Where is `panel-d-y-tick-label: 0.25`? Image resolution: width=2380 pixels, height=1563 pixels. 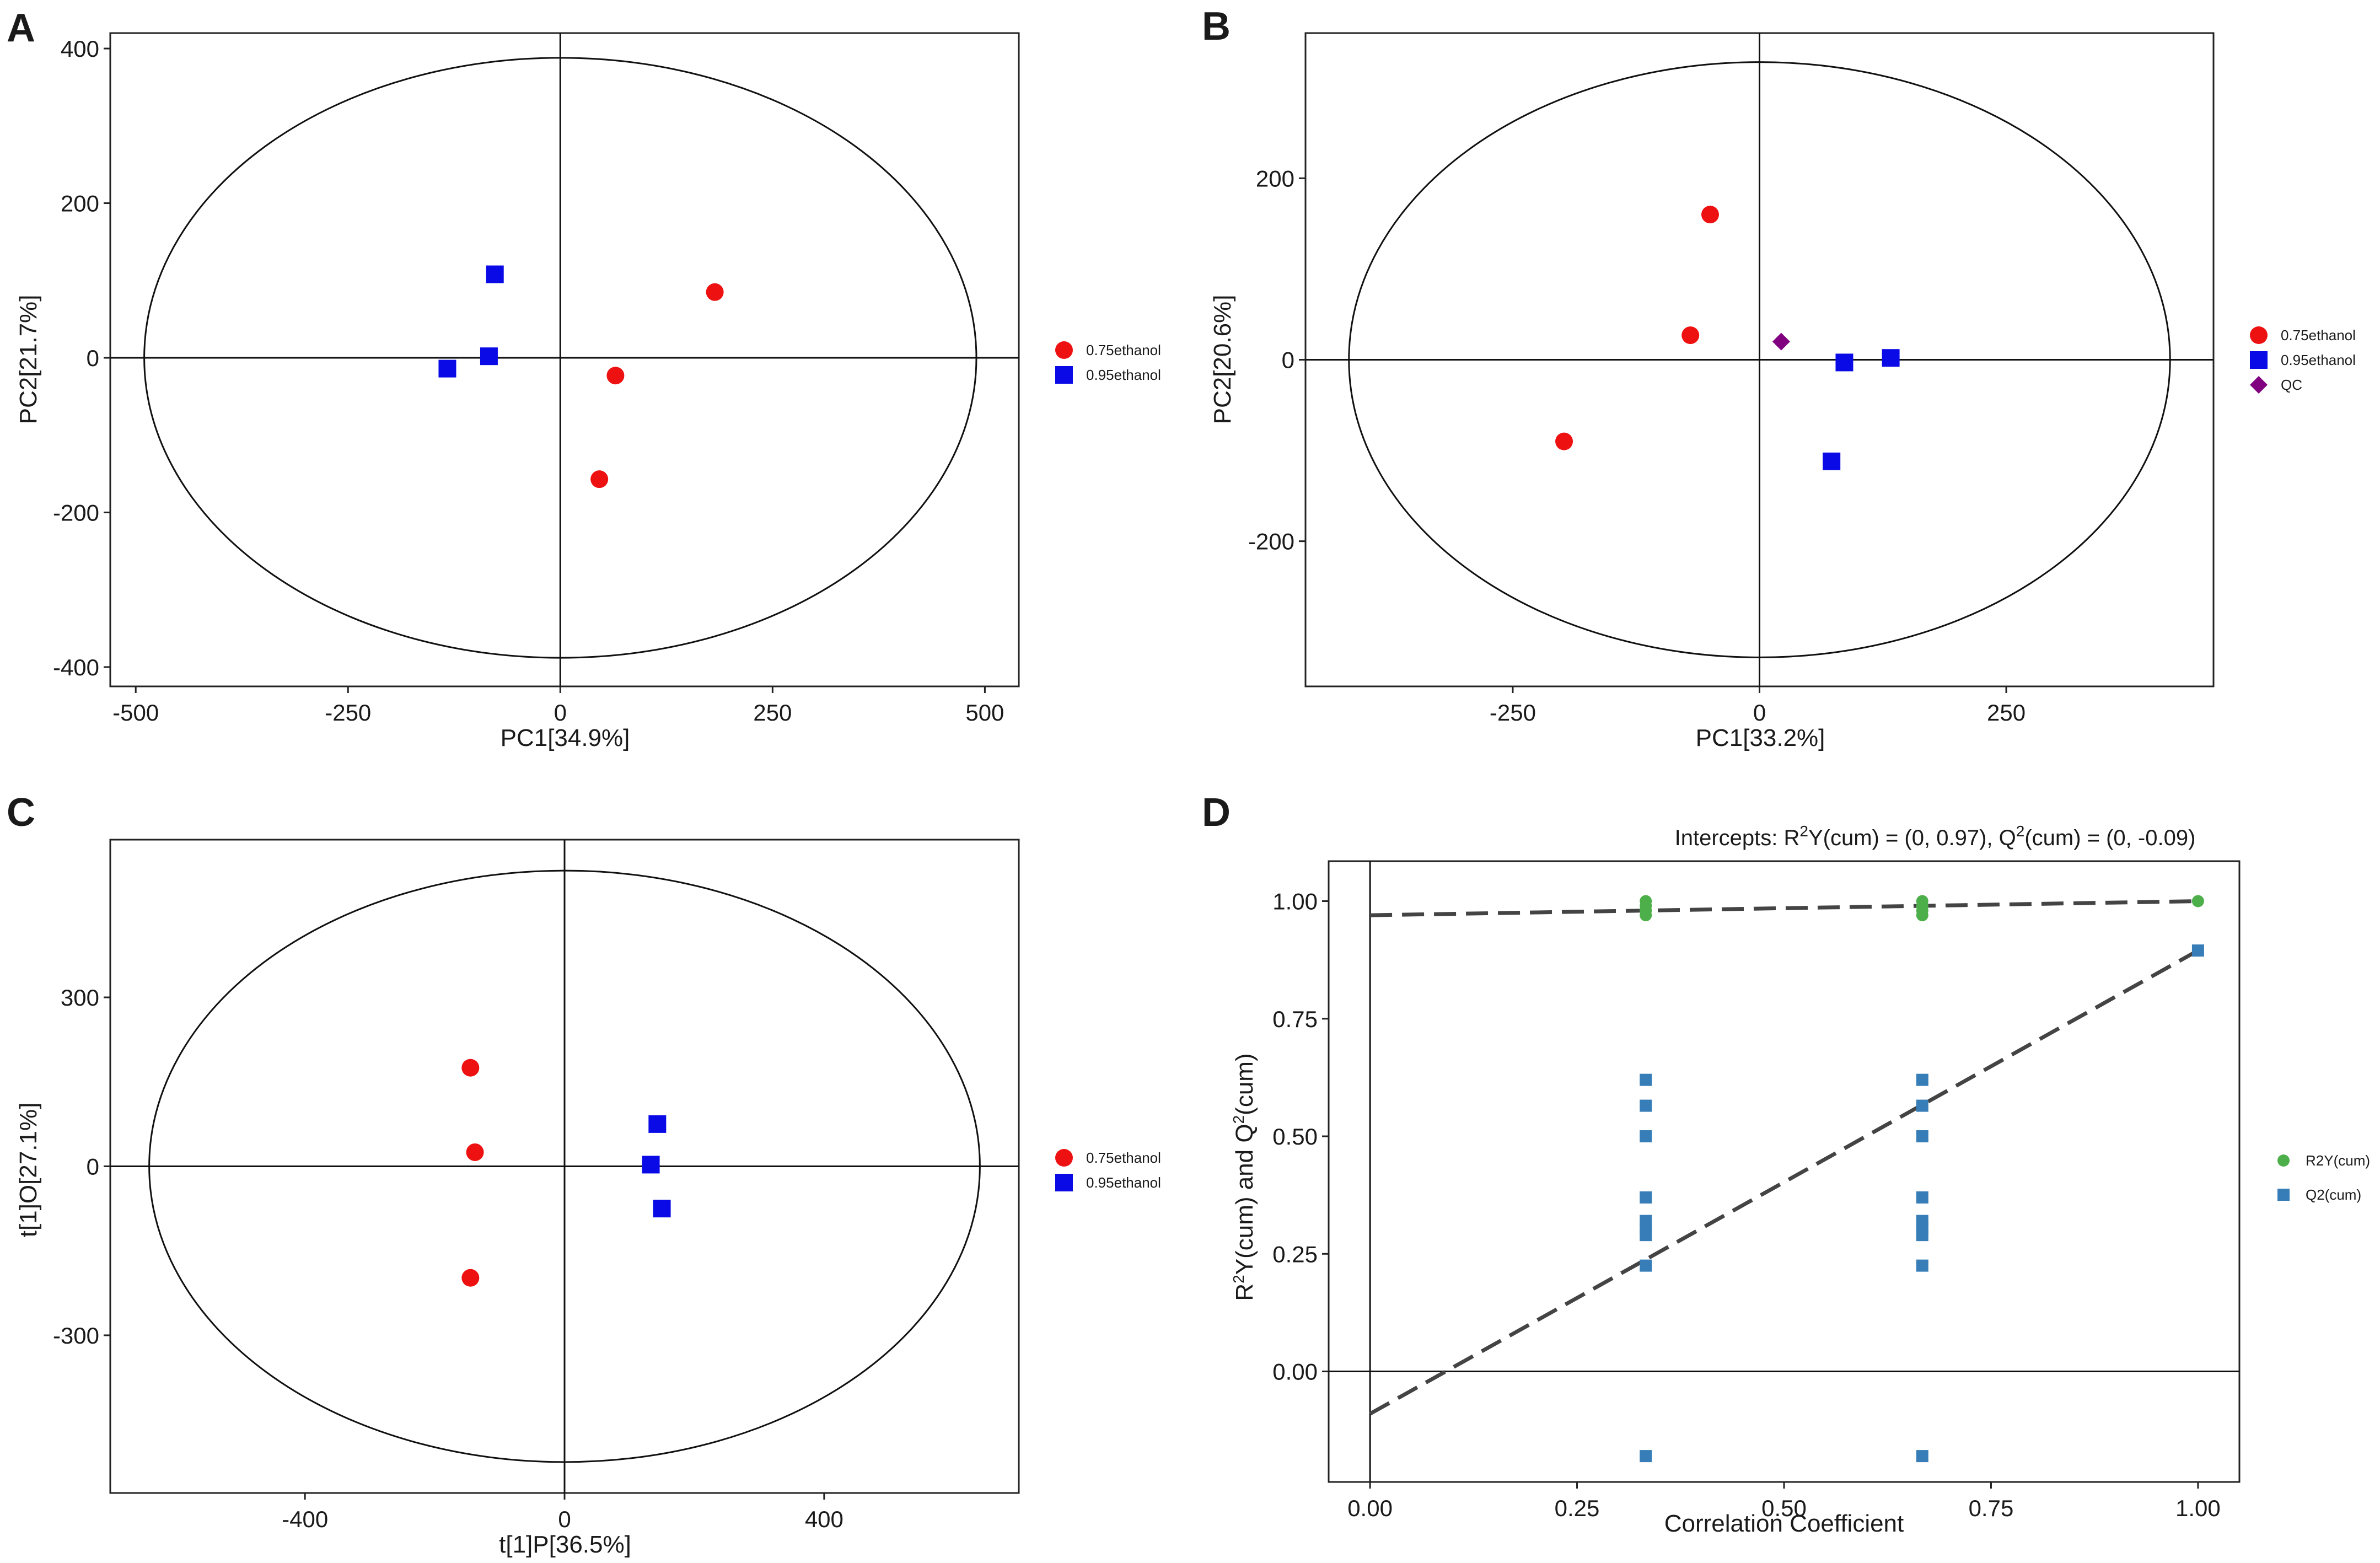
panel-d-y-tick-label: 0.25 is located at coordinates (1295, 1254).